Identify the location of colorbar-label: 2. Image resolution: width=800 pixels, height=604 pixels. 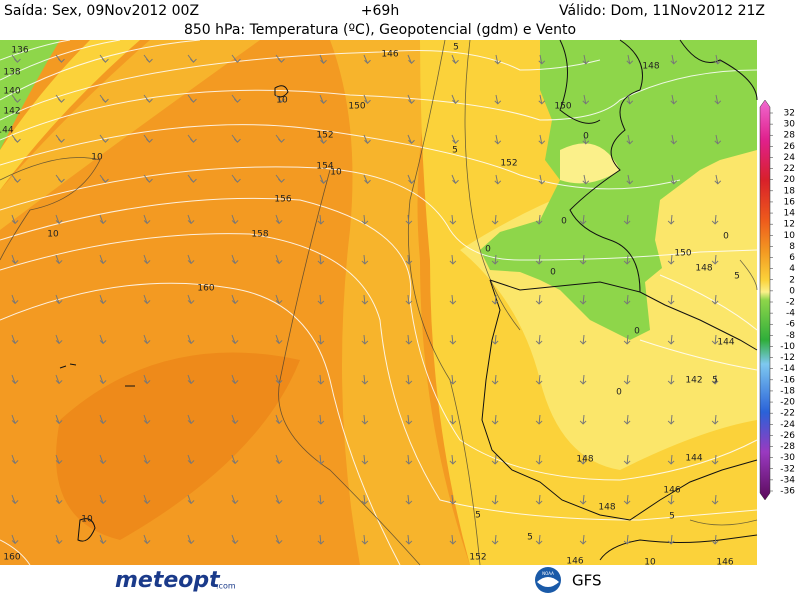
(792, 280).